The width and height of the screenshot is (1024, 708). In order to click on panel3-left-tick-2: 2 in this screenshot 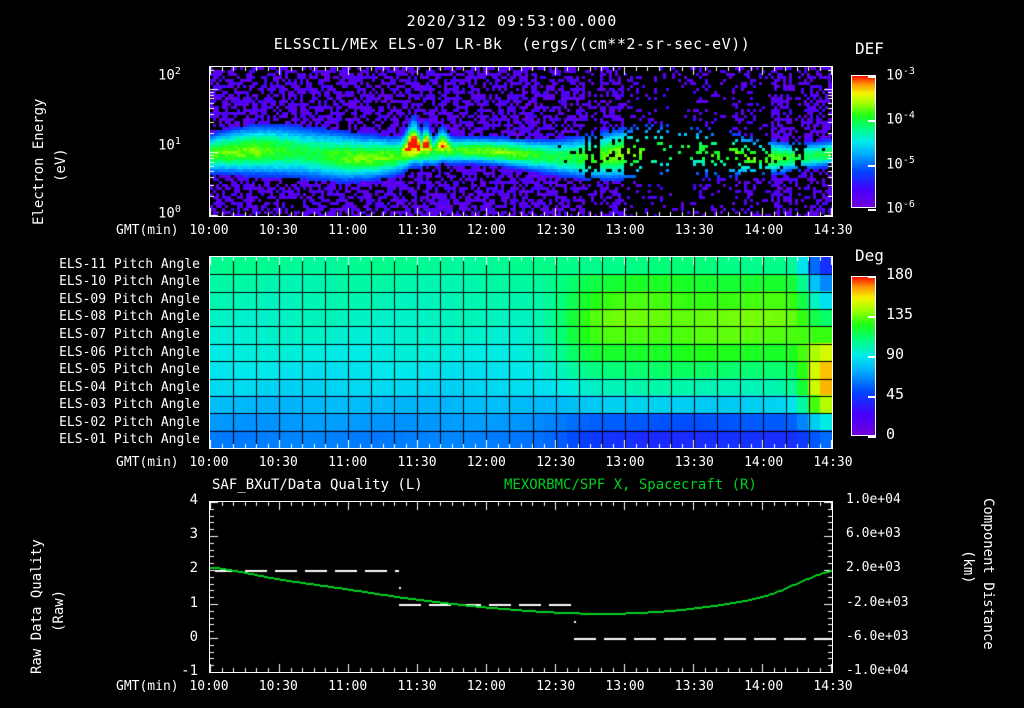, I will do `click(193, 568)`.